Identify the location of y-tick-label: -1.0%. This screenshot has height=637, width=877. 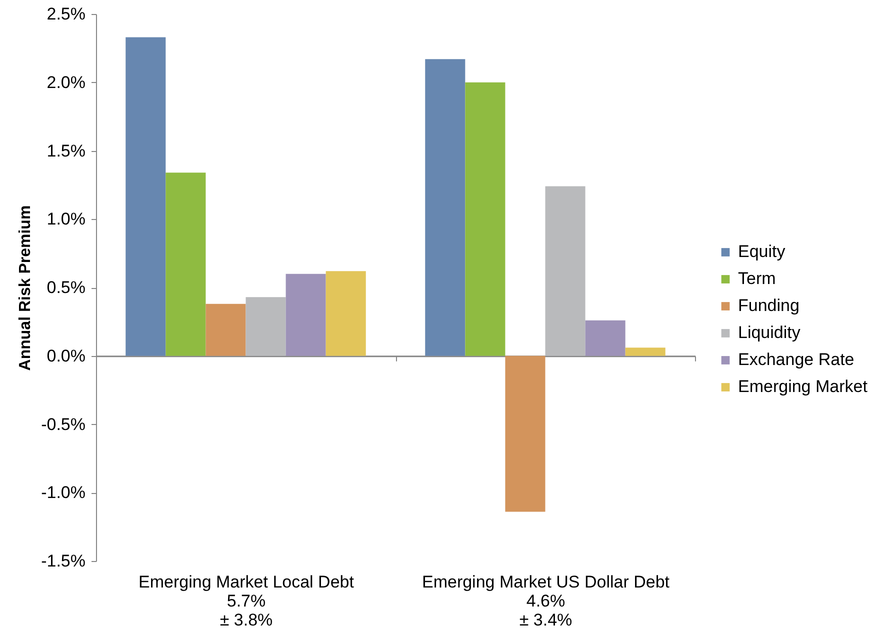
(63, 492).